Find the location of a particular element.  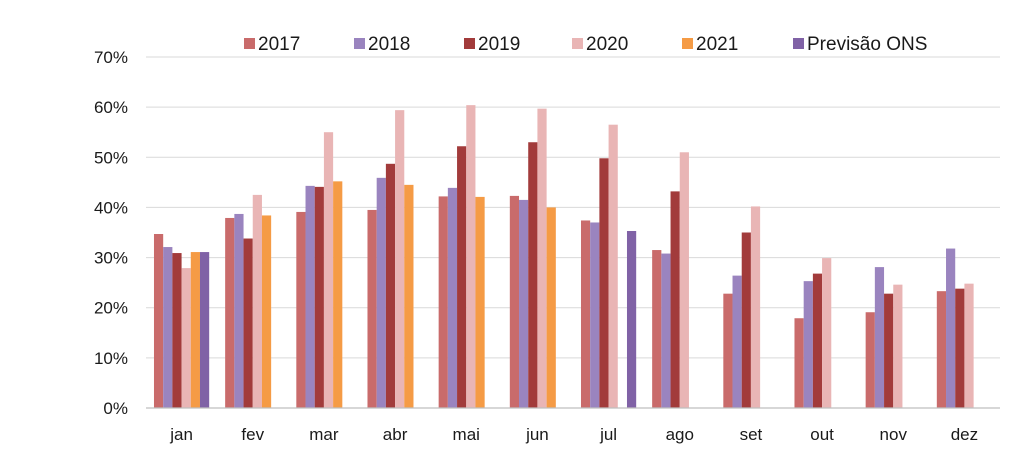

x-tick-label: ago is located at coordinates (680, 434).